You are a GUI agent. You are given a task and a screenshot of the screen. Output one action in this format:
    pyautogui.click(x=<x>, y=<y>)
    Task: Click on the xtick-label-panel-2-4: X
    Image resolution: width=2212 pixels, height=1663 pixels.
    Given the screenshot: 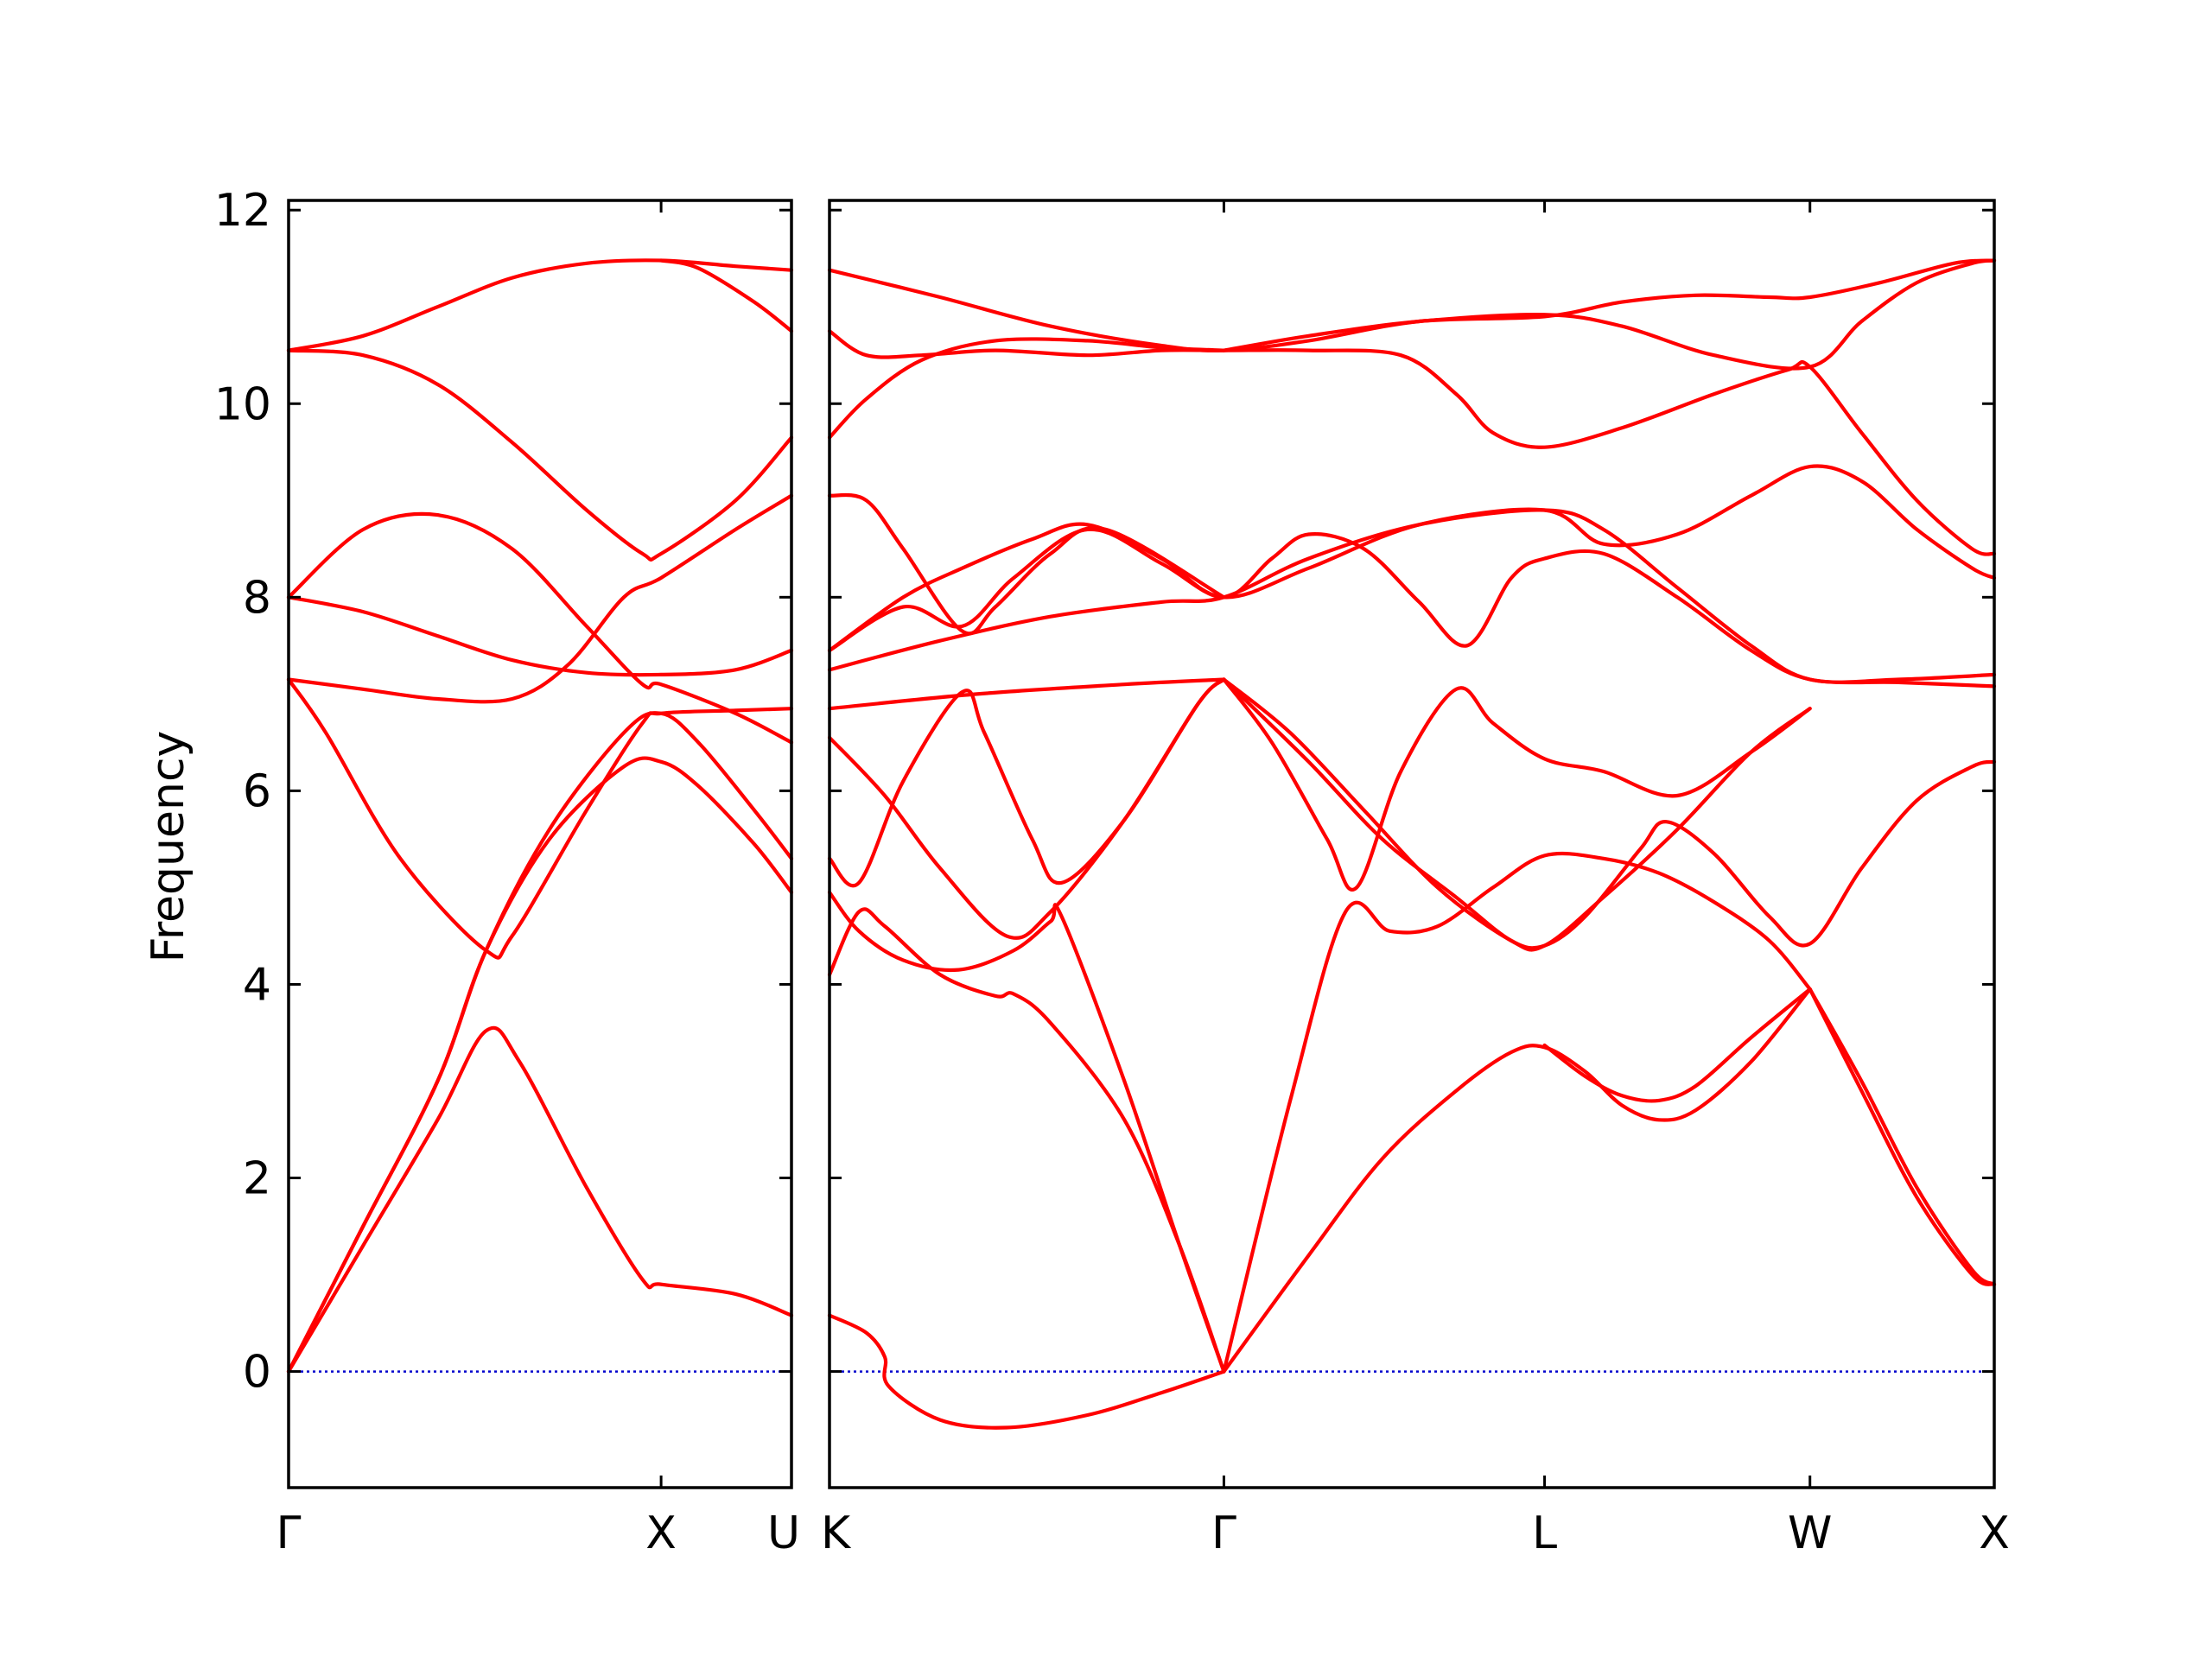 What is the action you would take?
    pyautogui.click(x=1994, y=1533)
    